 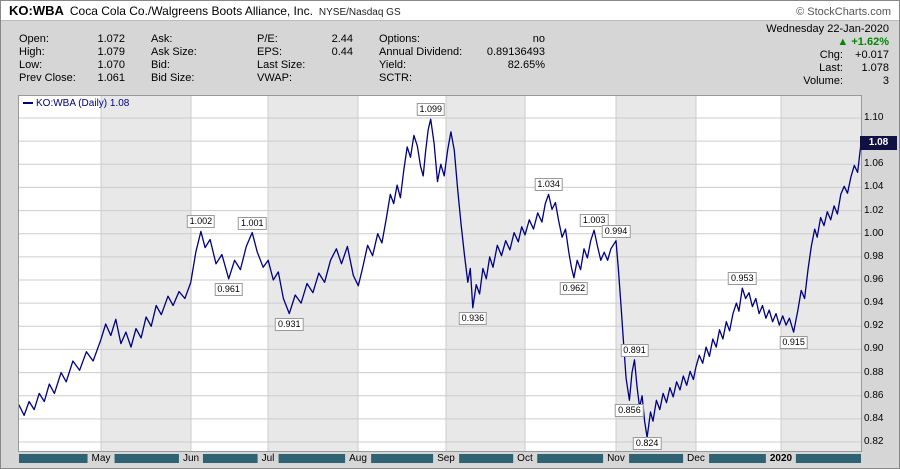 I want to click on x-axis: May Jun Jul Aug Sep Oct Nov Dec 2020, so click(x=440, y=459).